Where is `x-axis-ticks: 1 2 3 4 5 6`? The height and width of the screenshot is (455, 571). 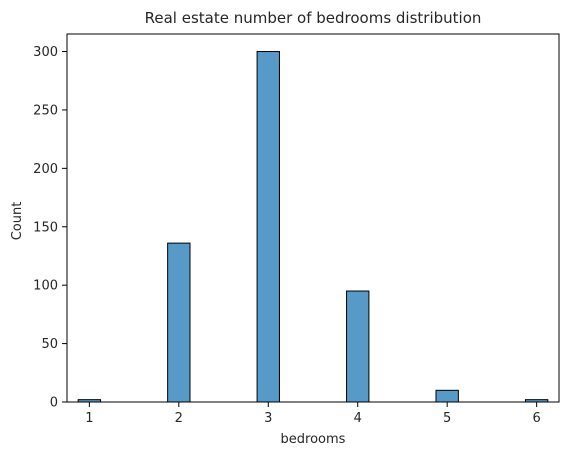 x-axis-ticks: 1 2 3 4 5 6 is located at coordinates (313, 414).